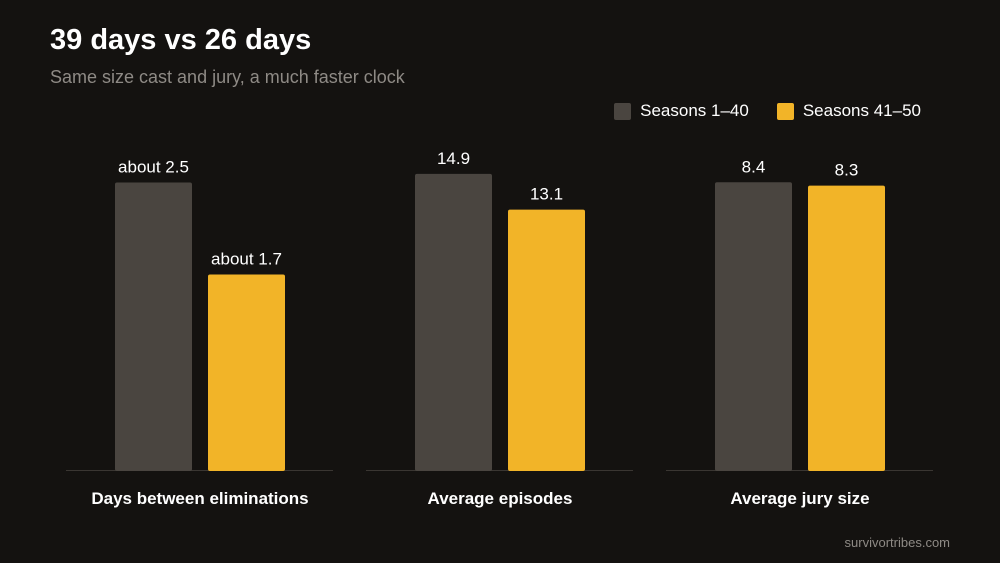  Describe the element at coordinates (799, 498) in the screenshot. I see `category-label-3: Average jury size` at that location.